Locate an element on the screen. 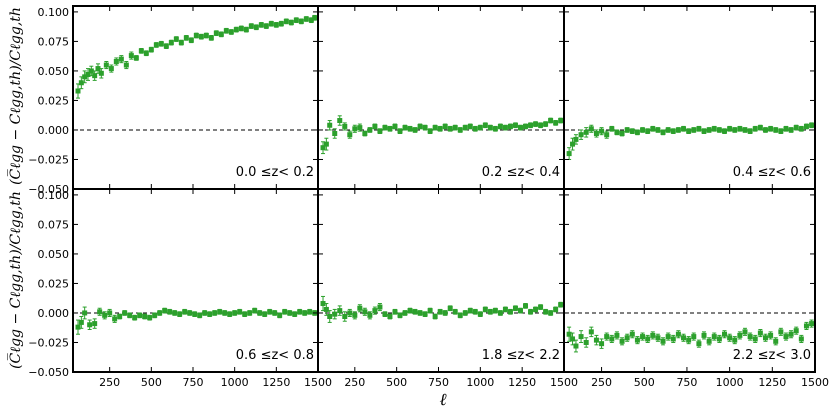 The image size is (830, 415). redshift-bin-label: 0.6 ≤z< 0.8 is located at coordinates (275, 355).